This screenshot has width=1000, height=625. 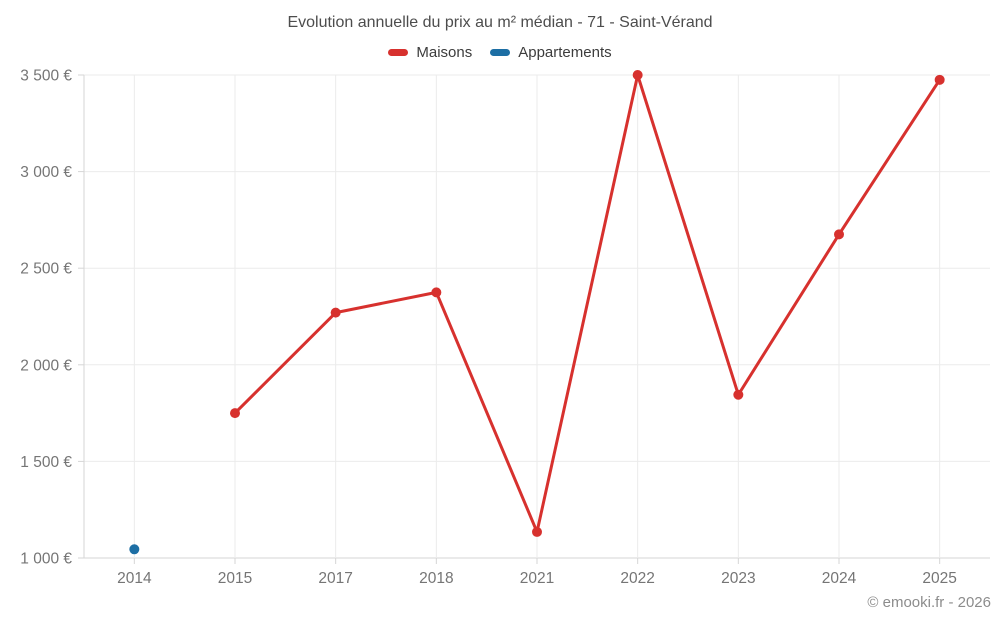 I want to click on y-tick-label: 2 000 €, so click(x=46, y=365).